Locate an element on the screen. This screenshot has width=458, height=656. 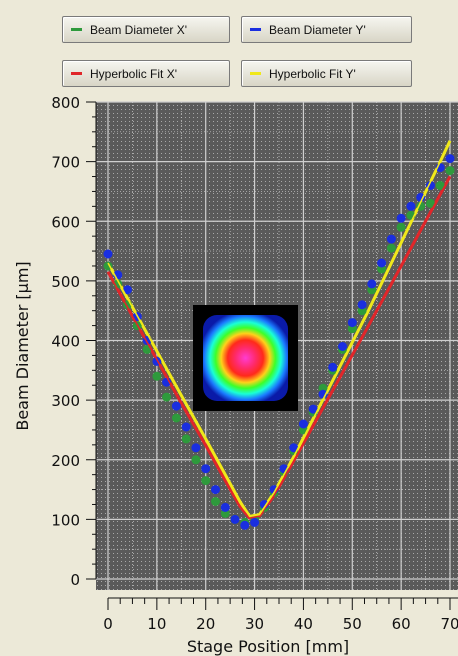
x-tick-label: 0 is located at coordinates (108, 624).